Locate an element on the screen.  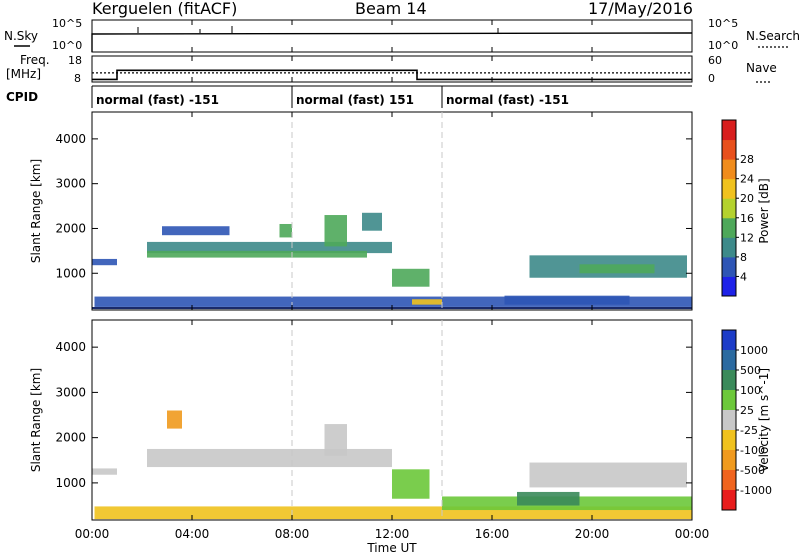
noise-right-tick-low: 10^0 is located at coordinates (723, 45).